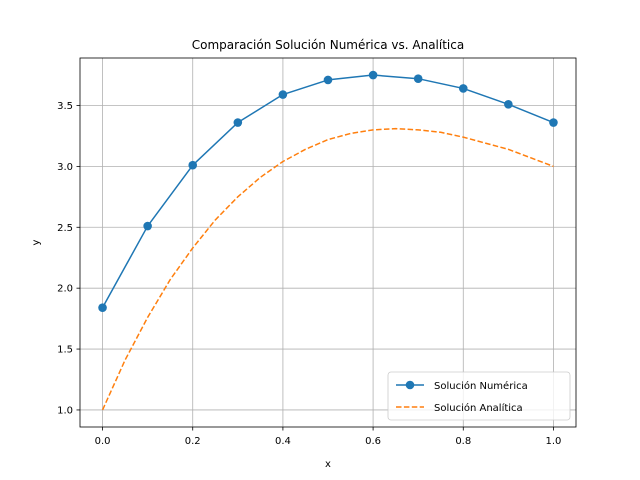 The height and width of the screenshot is (480, 640). Describe the element at coordinates (65, 410) in the screenshot. I see `y-tick-label: 1.0` at that location.